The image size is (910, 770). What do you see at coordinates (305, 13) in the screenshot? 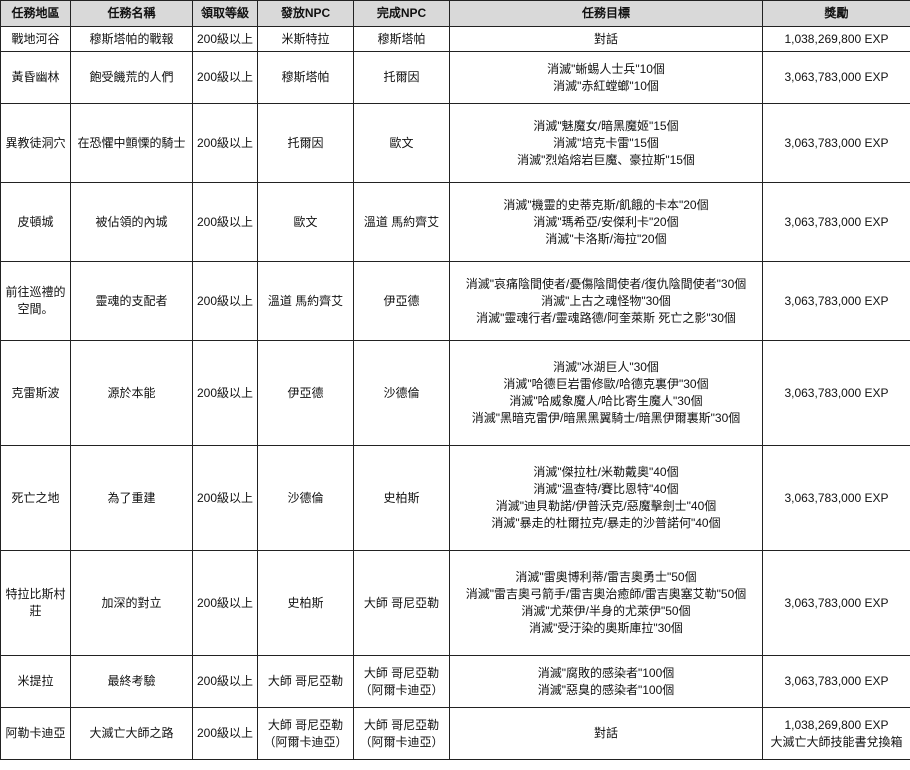
I see `header-giver-npc: 發放NPC` at bounding box center [305, 13].